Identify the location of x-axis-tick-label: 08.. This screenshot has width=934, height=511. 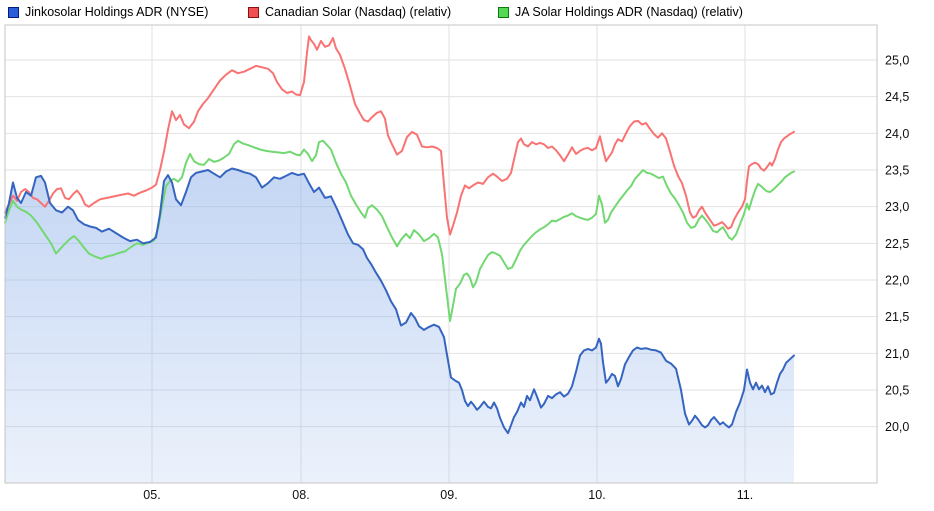
(300, 495).